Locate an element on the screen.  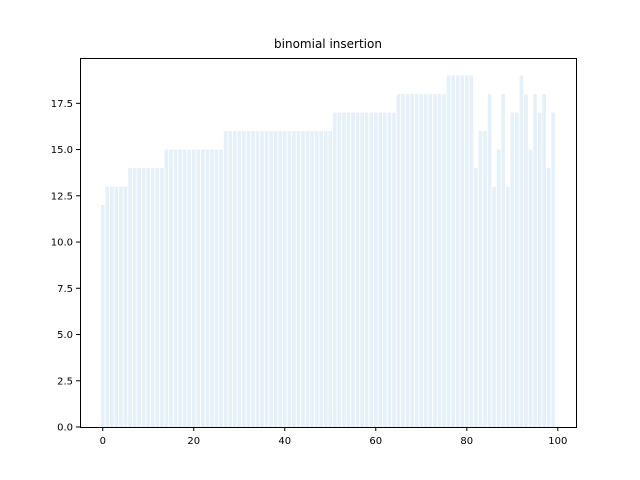
y-tick-label: 17.5 is located at coordinates (62, 104).